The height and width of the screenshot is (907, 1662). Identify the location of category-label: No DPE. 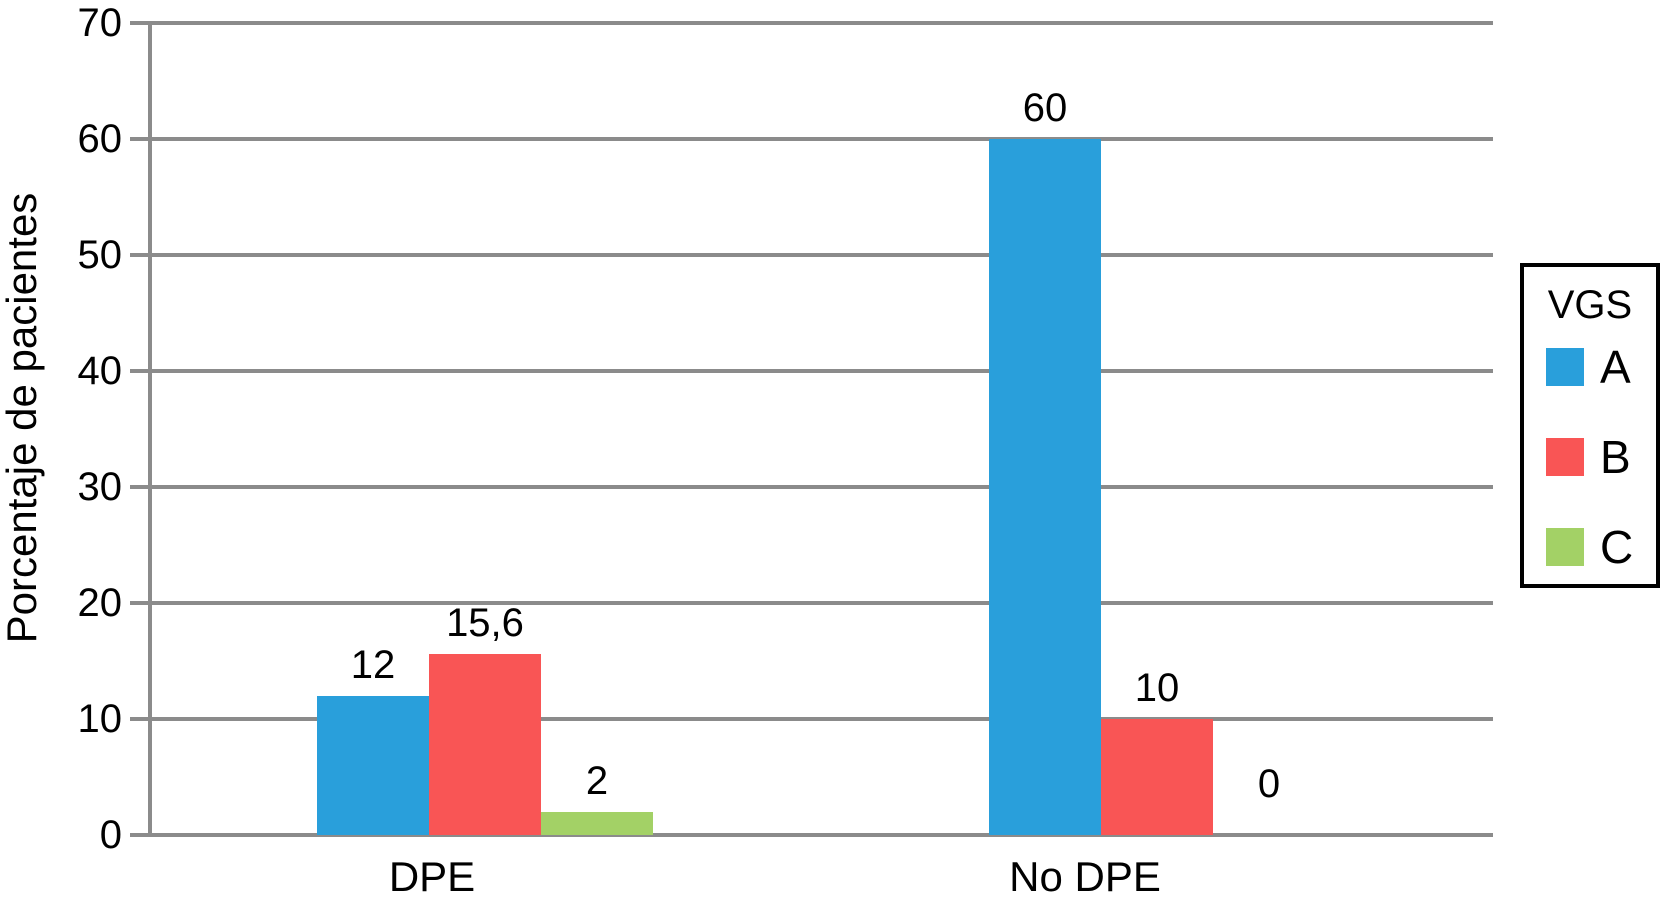
(1085, 876).